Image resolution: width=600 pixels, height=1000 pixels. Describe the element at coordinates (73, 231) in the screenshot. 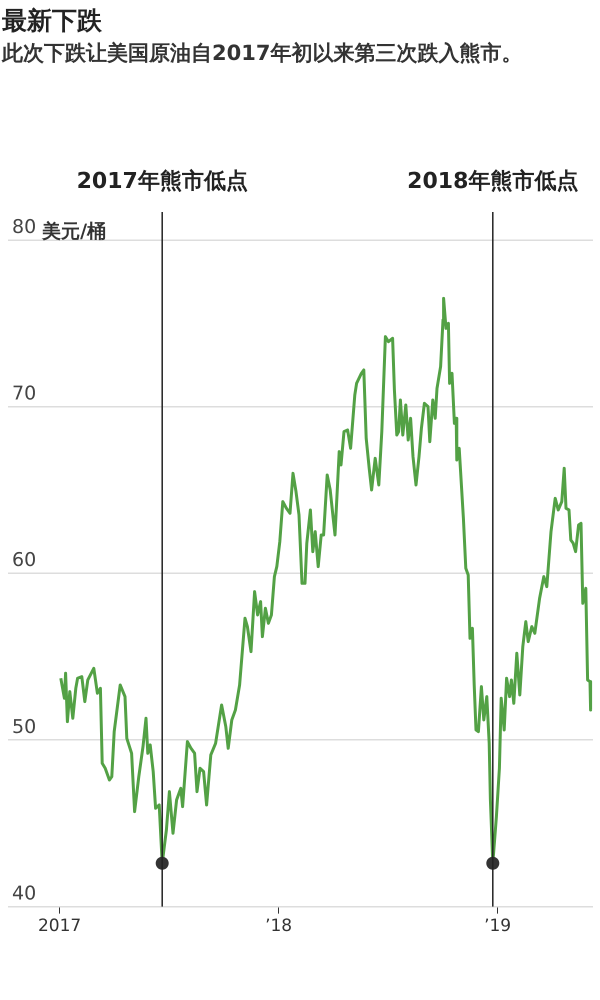

I see `y-axis-title: 美元/桶` at that location.